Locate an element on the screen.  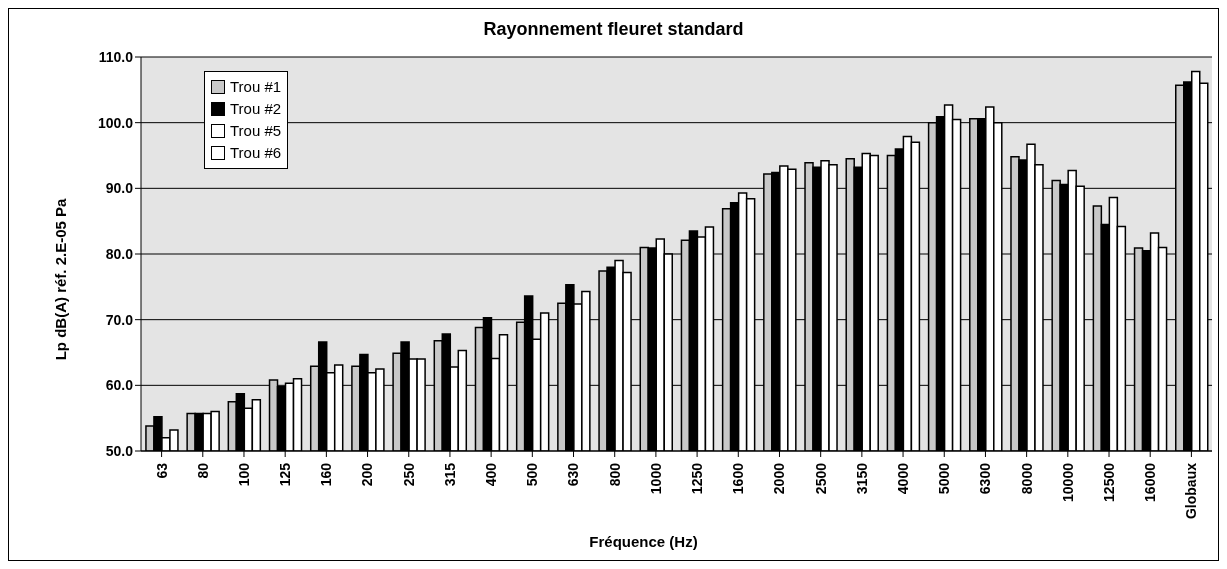
y-tick-label: 80.0 is located at coordinates (119, 253).